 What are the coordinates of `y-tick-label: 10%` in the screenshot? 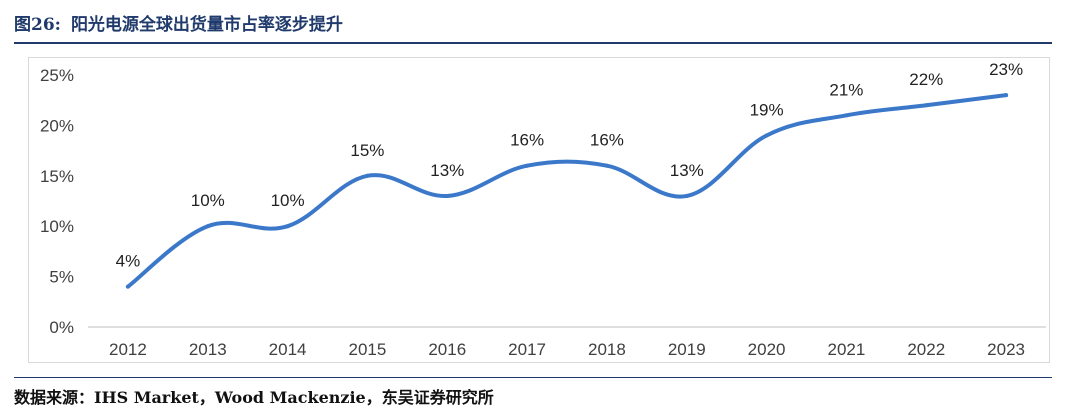 It's located at (57, 226).